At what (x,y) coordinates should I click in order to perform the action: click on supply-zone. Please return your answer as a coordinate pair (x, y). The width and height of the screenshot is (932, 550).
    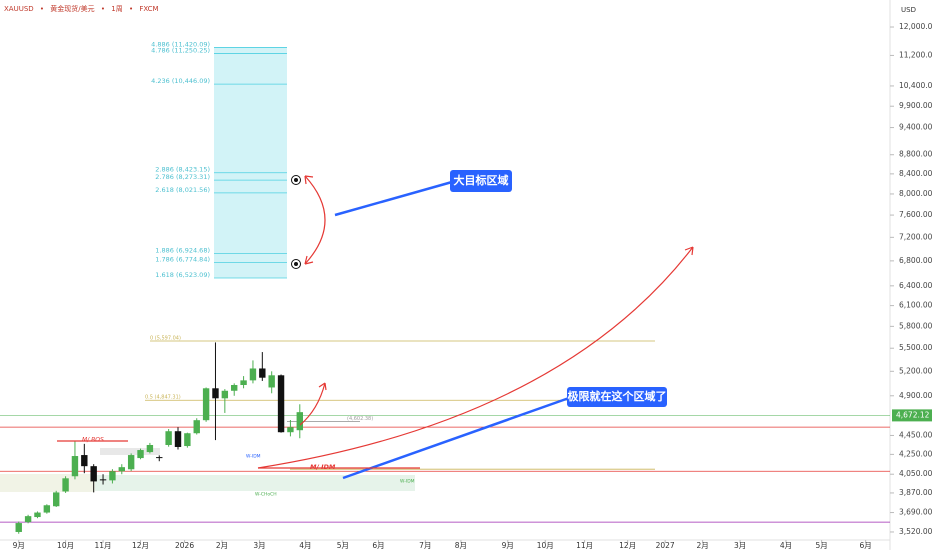
    Looking at the image, I should click on (130, 451).